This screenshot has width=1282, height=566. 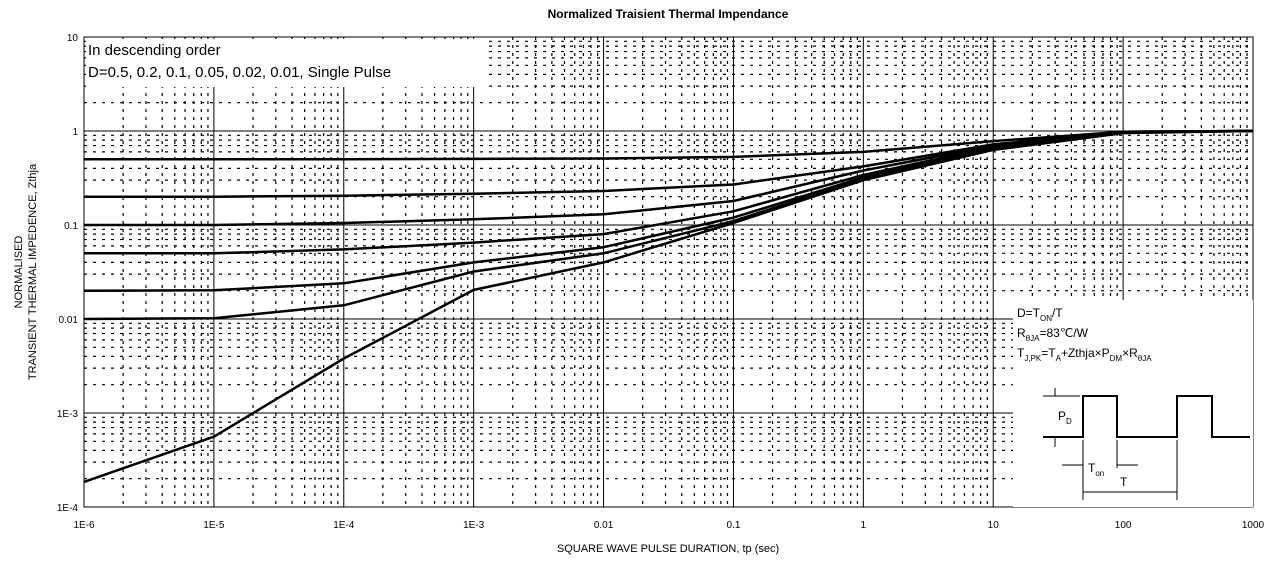 What do you see at coordinates (864, 525) in the screenshot?
I see `x-tick-label: 1` at bounding box center [864, 525].